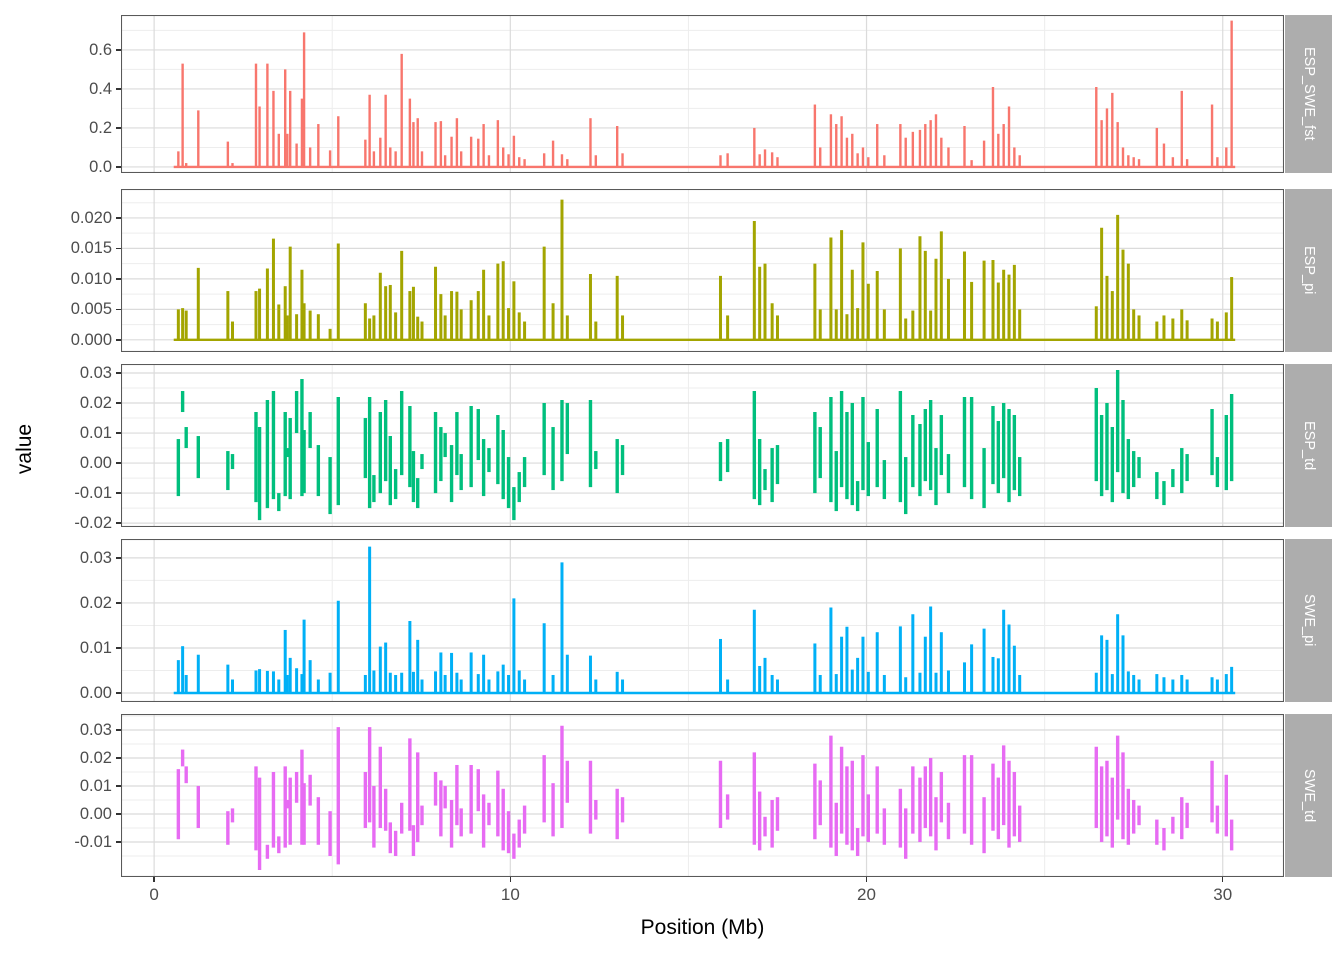  Describe the element at coordinates (705, 797) in the screenshot. I see `series-swe-td` at that location.